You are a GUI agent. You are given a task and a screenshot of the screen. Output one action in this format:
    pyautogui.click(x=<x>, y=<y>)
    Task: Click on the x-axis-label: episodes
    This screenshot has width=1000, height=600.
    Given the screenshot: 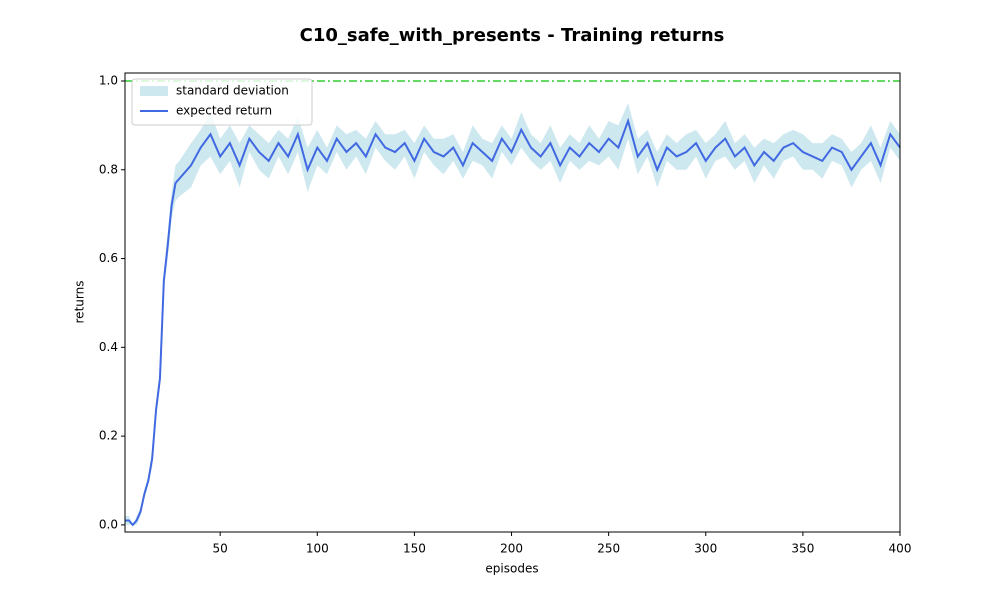 What is the action you would take?
    pyautogui.click(x=511, y=569)
    